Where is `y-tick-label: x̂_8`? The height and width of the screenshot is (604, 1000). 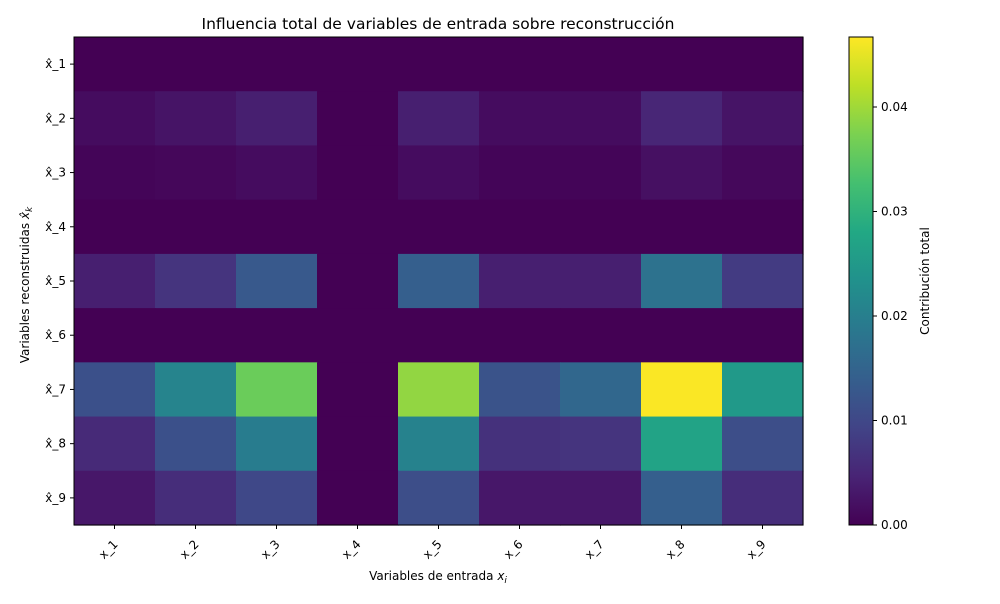
y-tick-label: x̂_8 is located at coordinates (55, 444).